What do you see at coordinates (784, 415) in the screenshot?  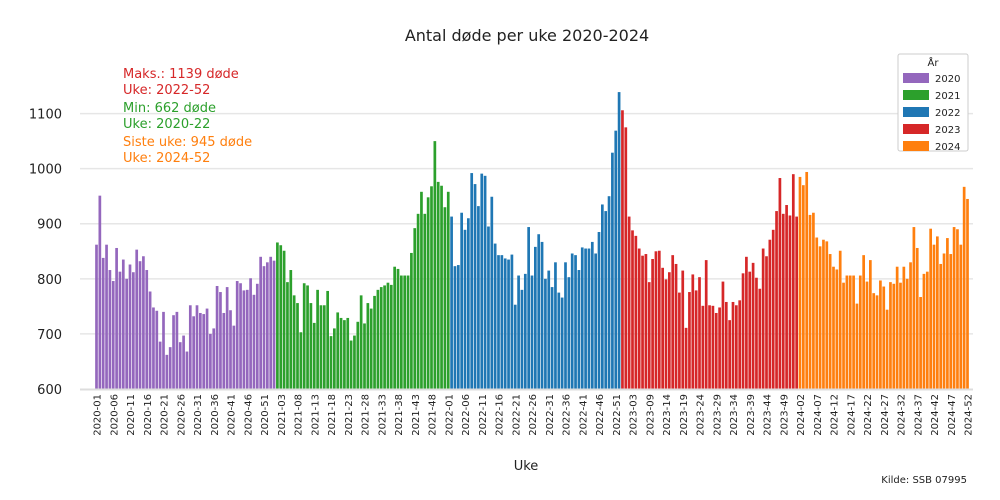 I see `x-tick: 2023-49` at bounding box center [784, 415].